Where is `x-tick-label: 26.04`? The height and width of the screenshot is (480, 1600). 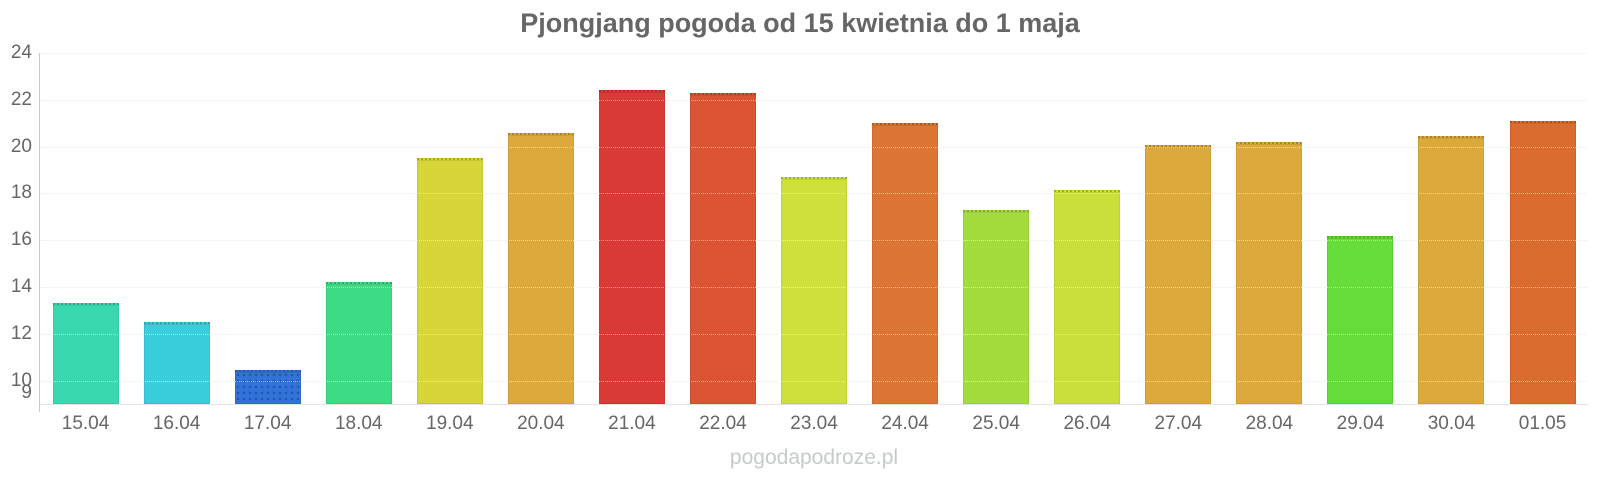
x-tick-label: 26.04 is located at coordinates (1087, 423).